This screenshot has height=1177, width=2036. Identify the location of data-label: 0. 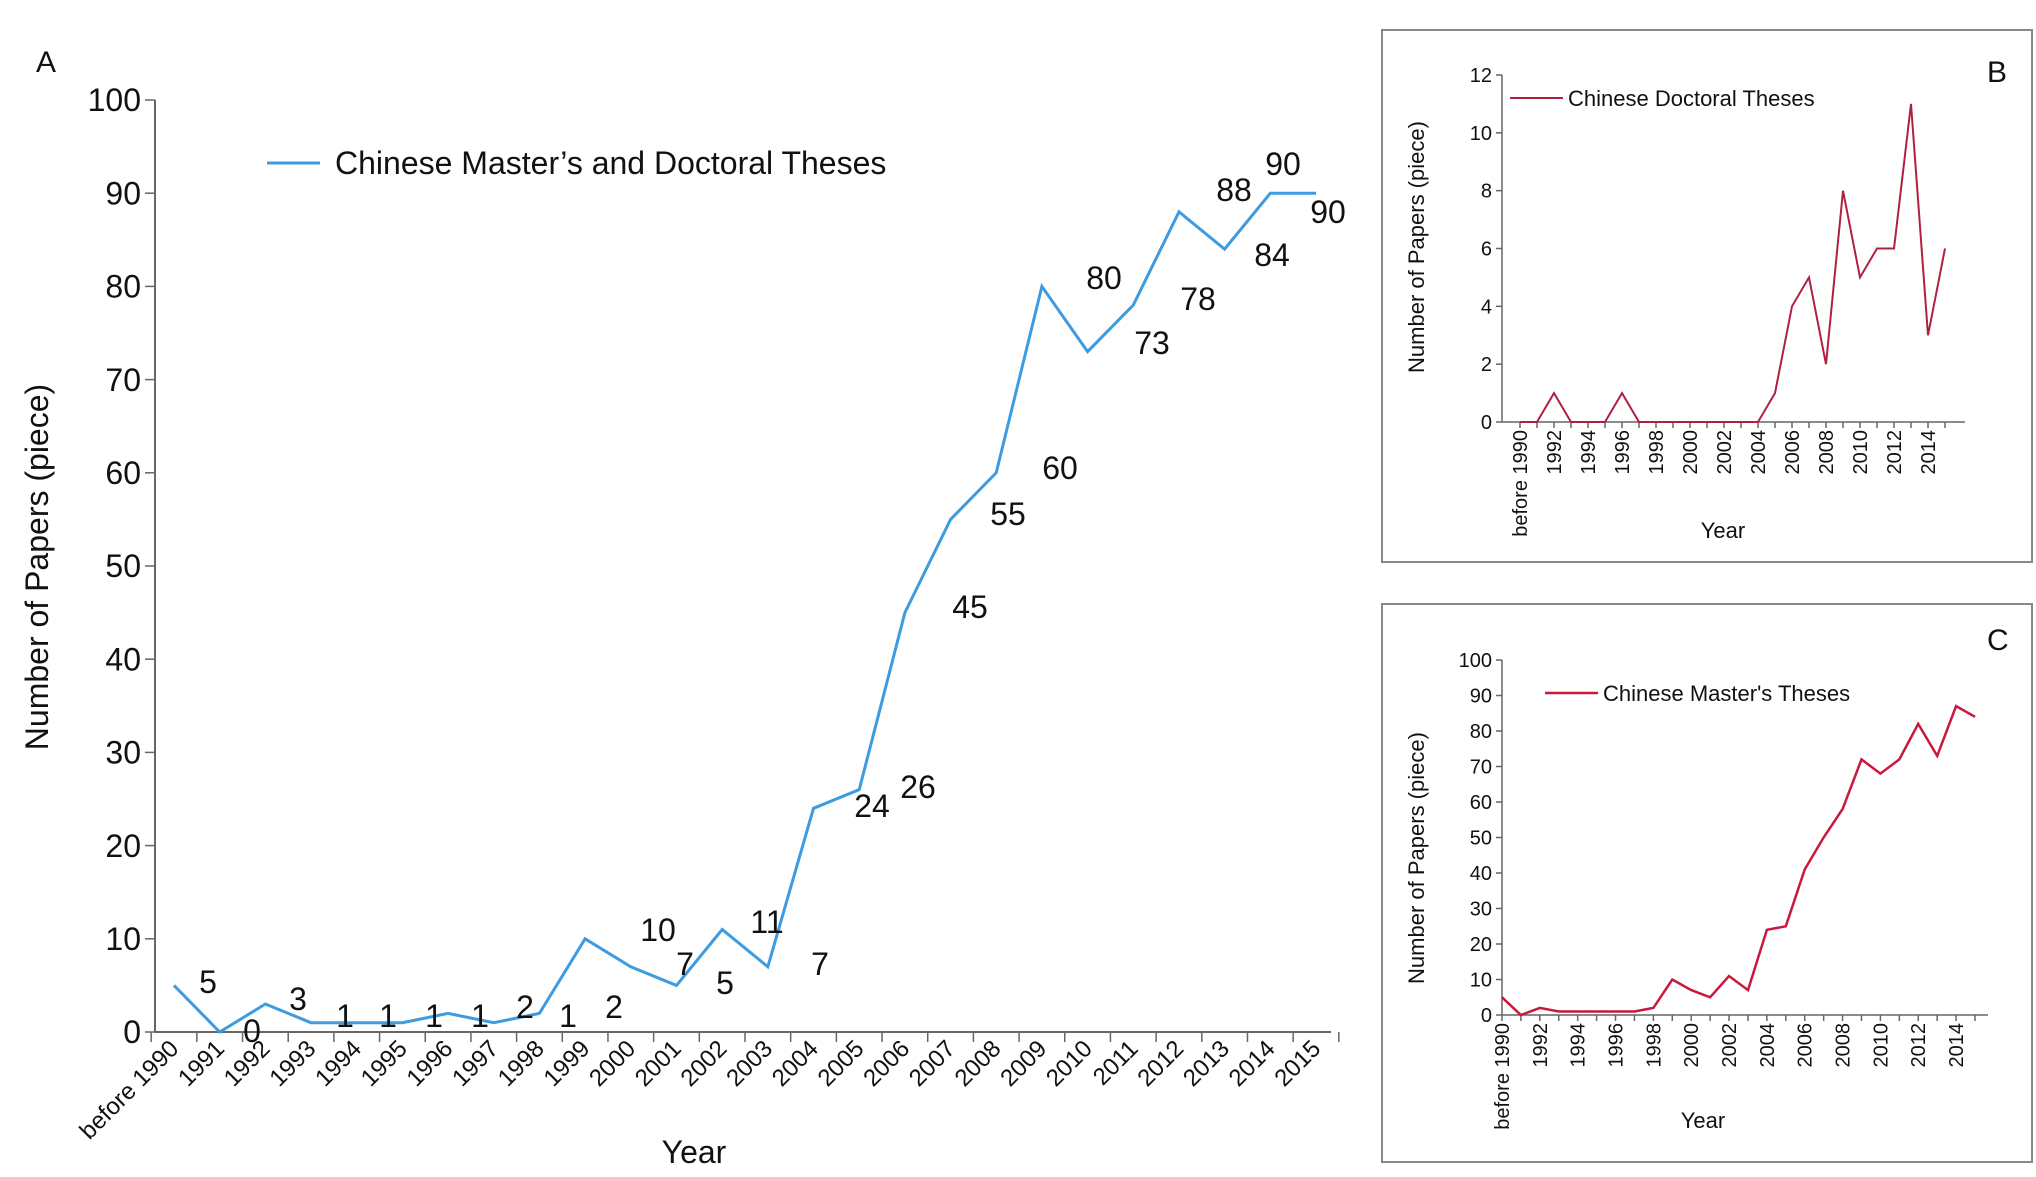
(252, 1031).